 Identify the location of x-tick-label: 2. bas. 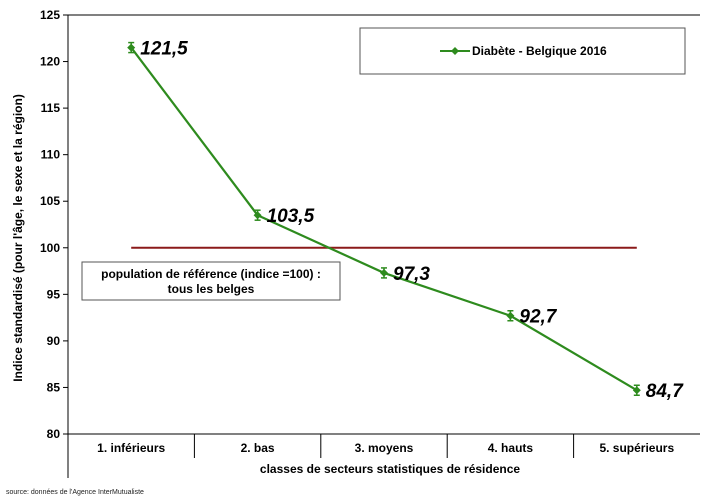
(258, 448).